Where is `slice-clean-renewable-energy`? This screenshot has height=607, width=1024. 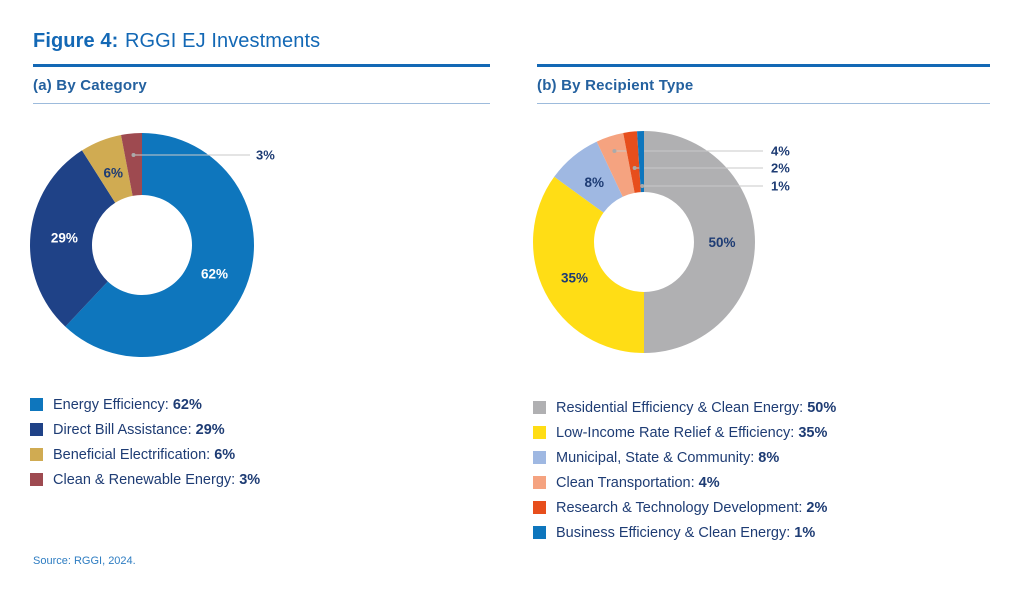 slice-clean-renewable-energy is located at coordinates (131, 164).